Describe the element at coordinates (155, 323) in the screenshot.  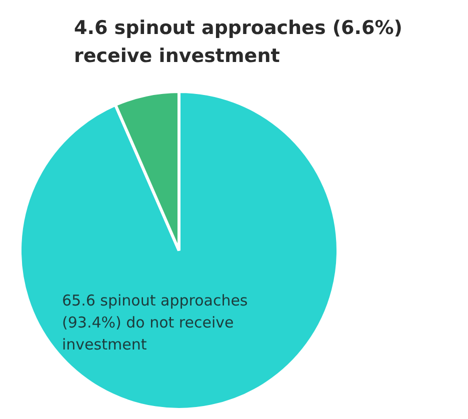
I see `slice-label: 65.6 spinout approaches (93.4%) do not receive investment` at that location.